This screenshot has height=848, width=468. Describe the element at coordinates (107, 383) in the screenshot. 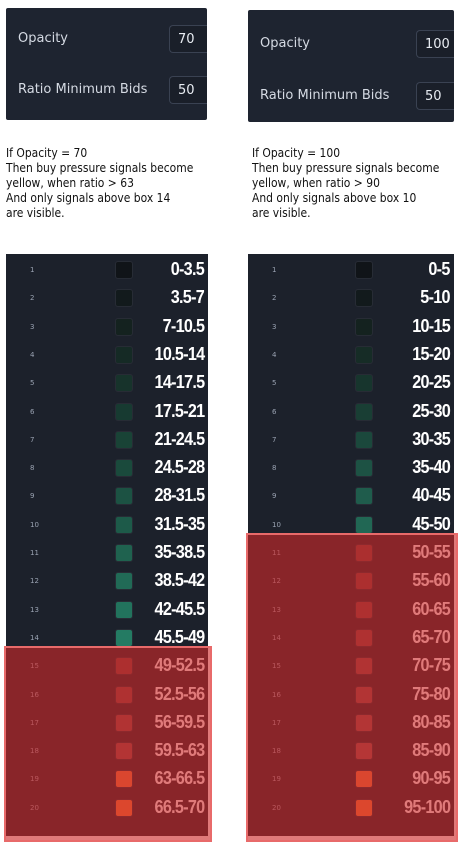

I see `table-row: 5 14-17.5` at that location.